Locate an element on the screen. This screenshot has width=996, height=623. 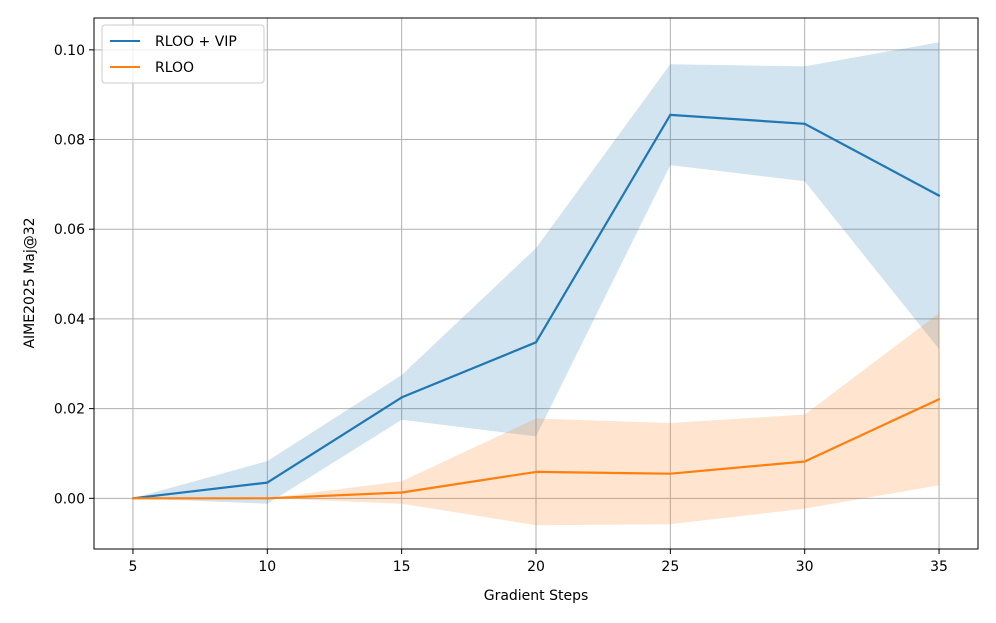
y-tick-label: 0.08 is located at coordinates (69, 141).